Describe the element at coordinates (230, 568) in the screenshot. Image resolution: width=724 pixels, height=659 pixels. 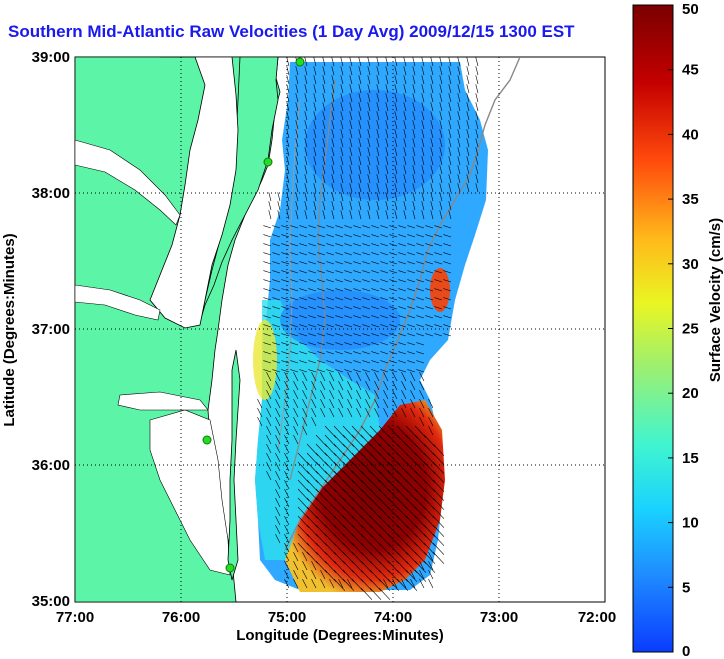
I see `radar-site-marker` at that location.